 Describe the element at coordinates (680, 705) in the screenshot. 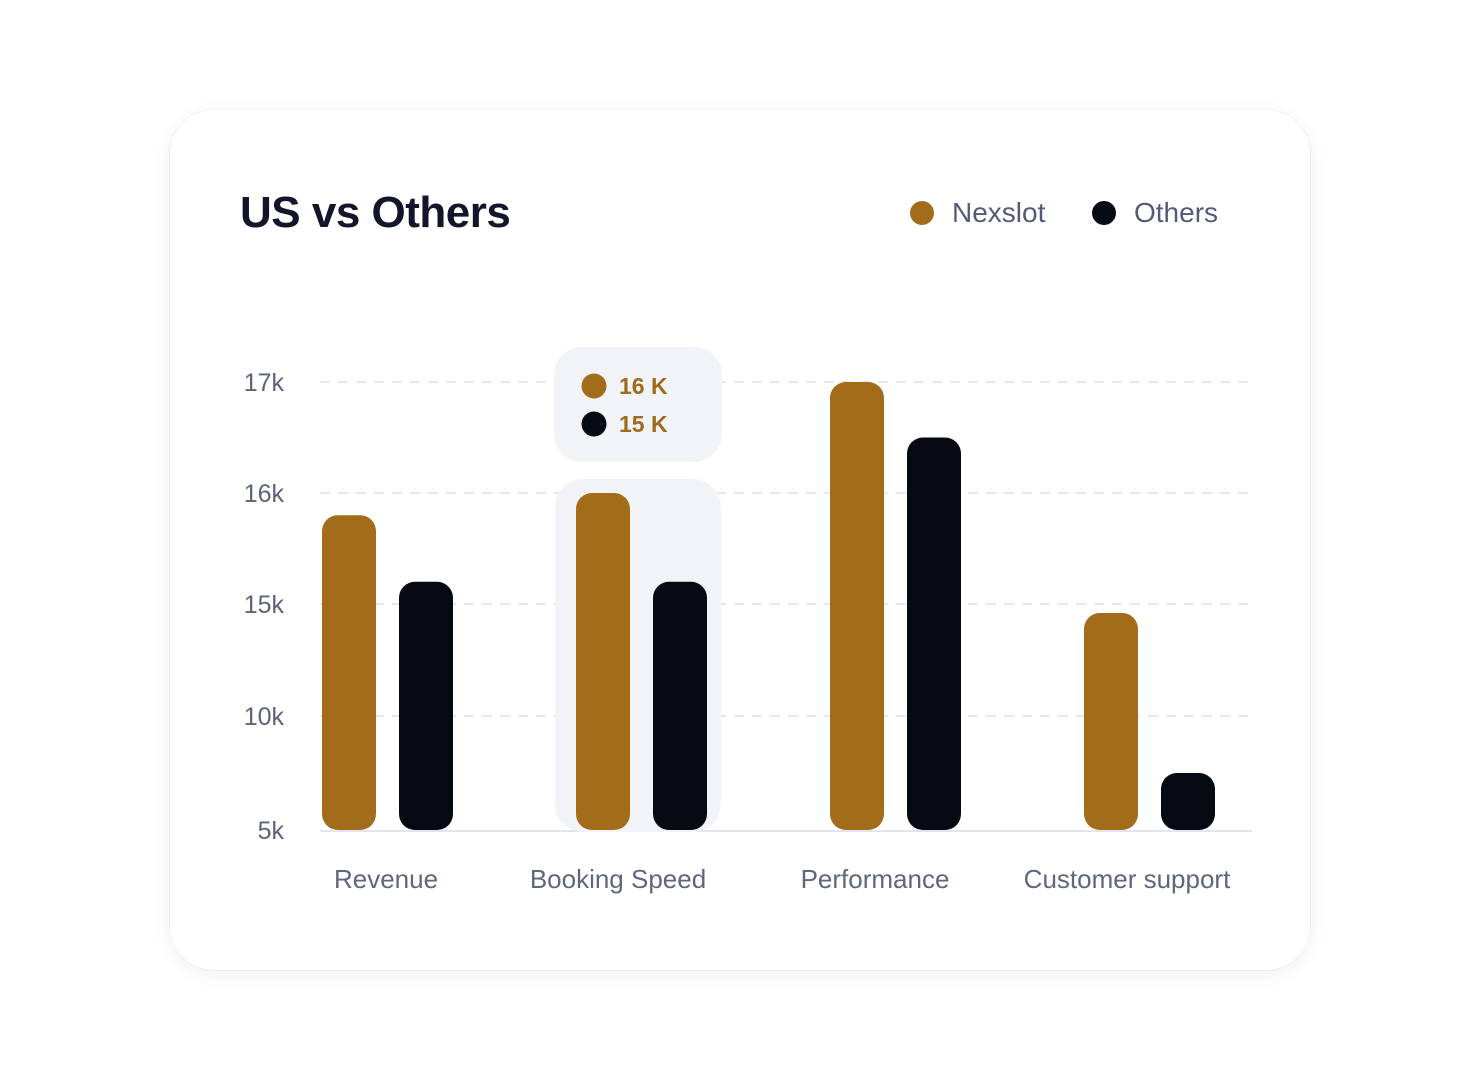

I see `bar-others-booking-speed` at that location.